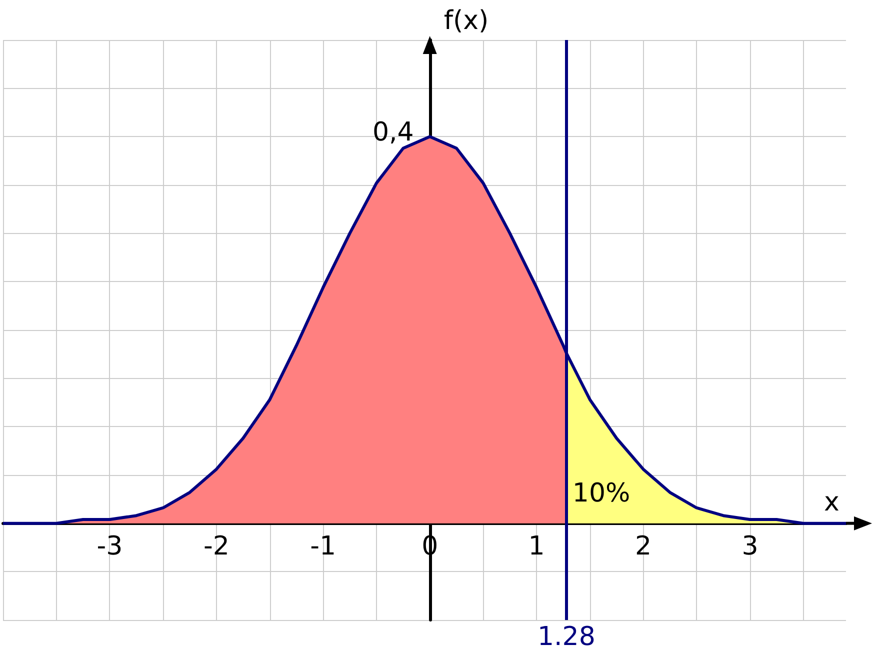 Image resolution: width=880 pixels, height=660 pixels. Describe the element at coordinates (216, 546) in the screenshot. I see `x-tick-label: -2` at that location.